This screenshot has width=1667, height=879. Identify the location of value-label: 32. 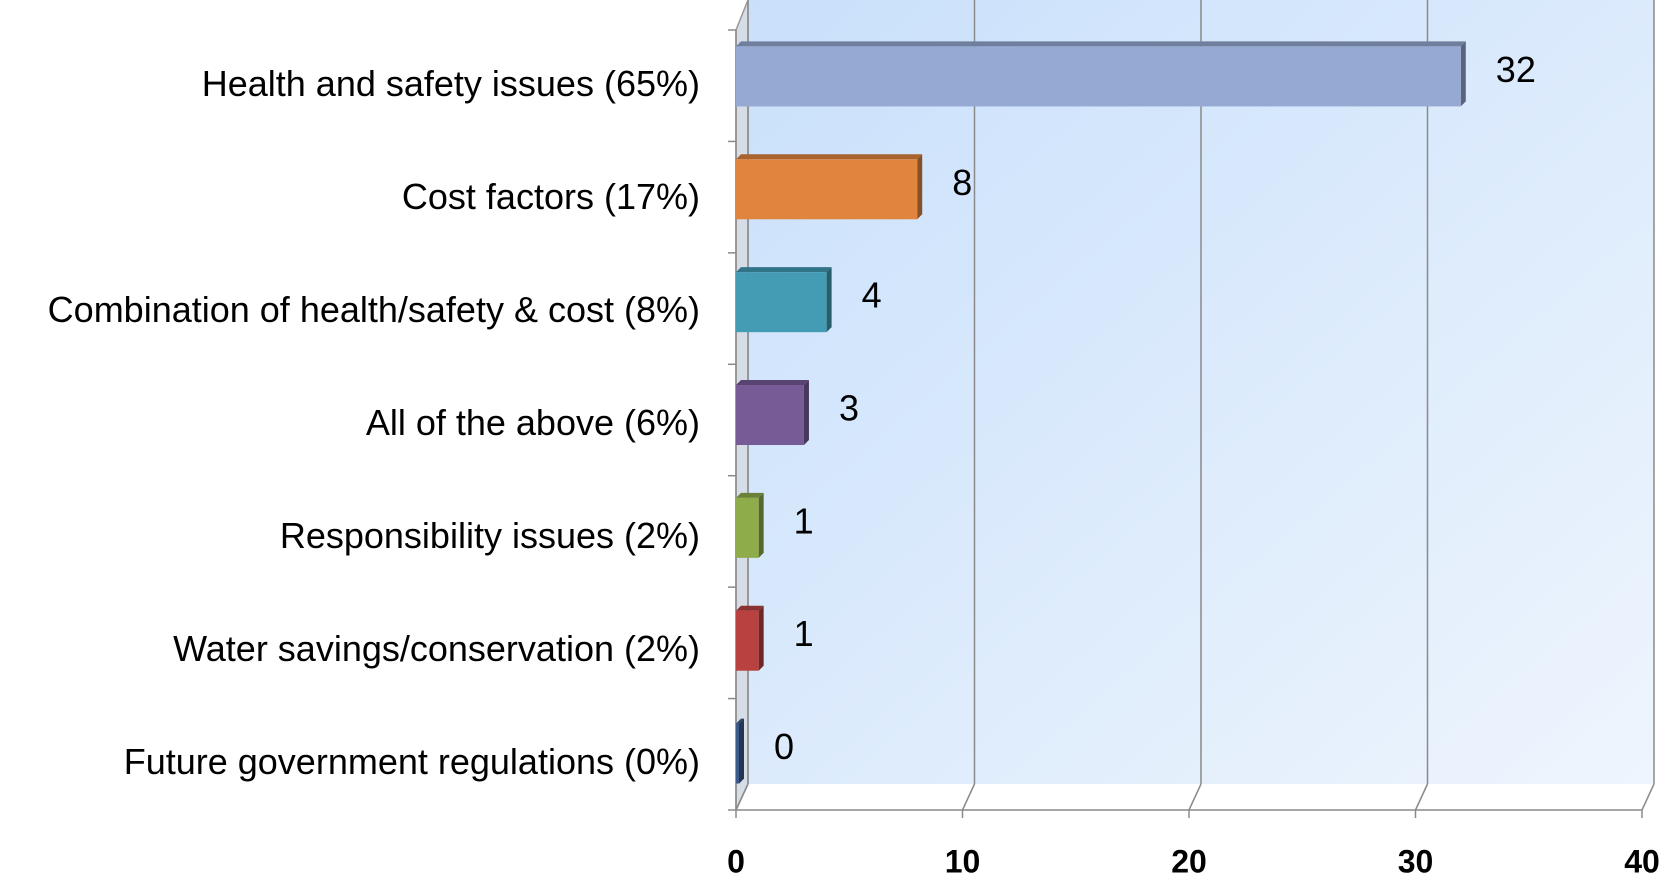
(1516, 69).